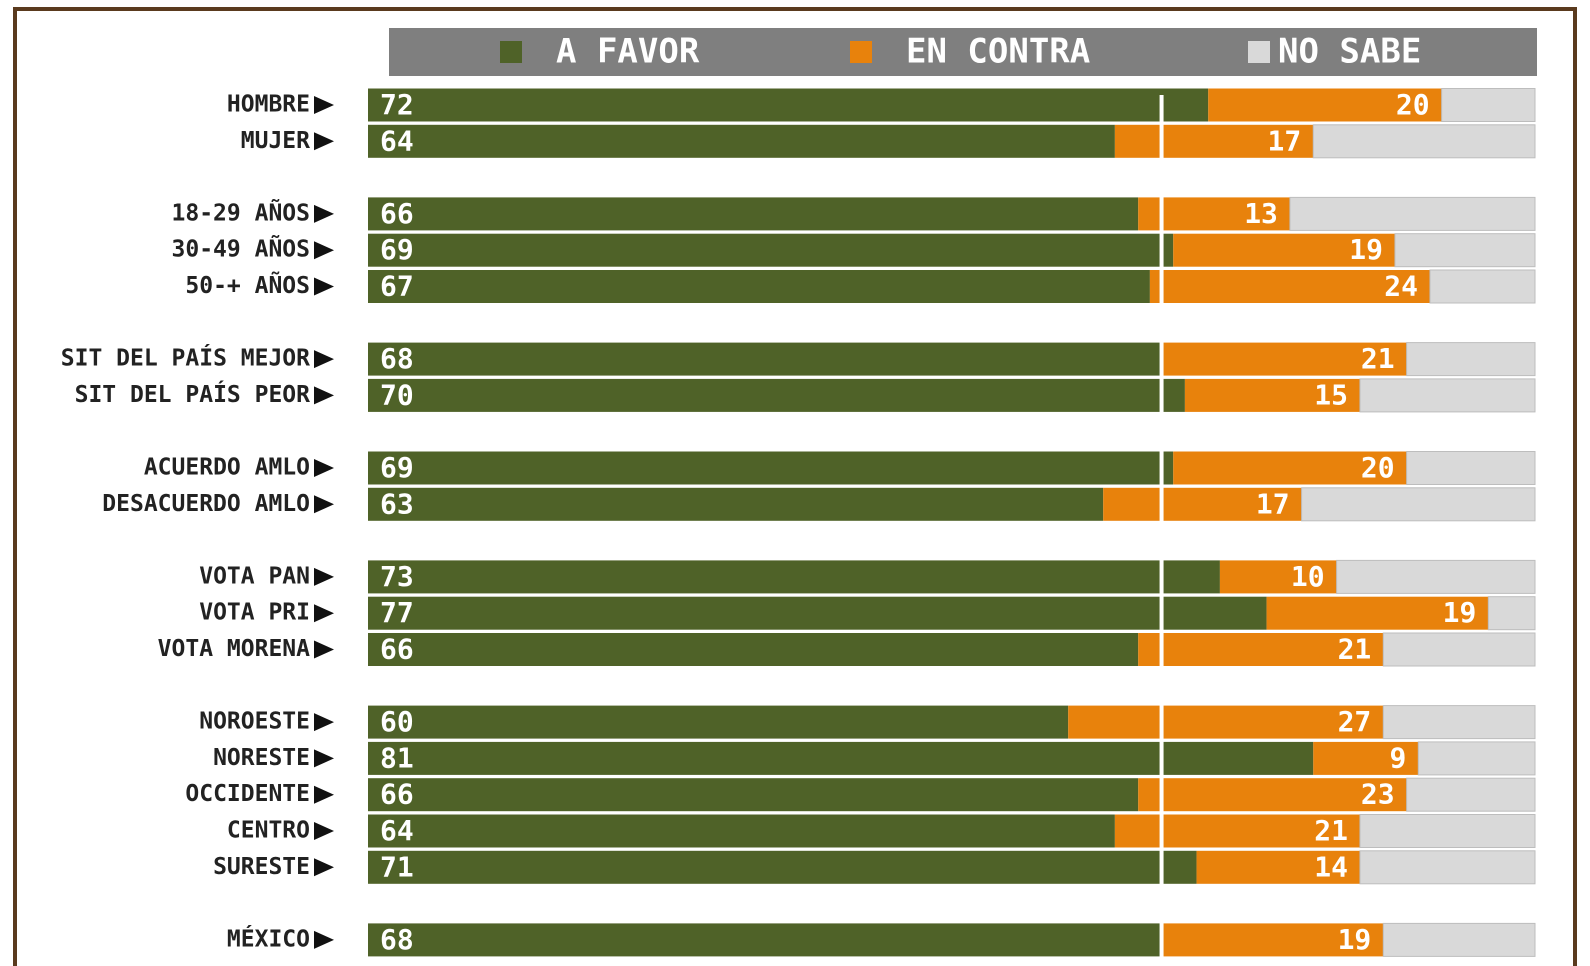 The width and height of the screenshot is (1590, 966). I want to click on value-label: 67, so click(397, 286).